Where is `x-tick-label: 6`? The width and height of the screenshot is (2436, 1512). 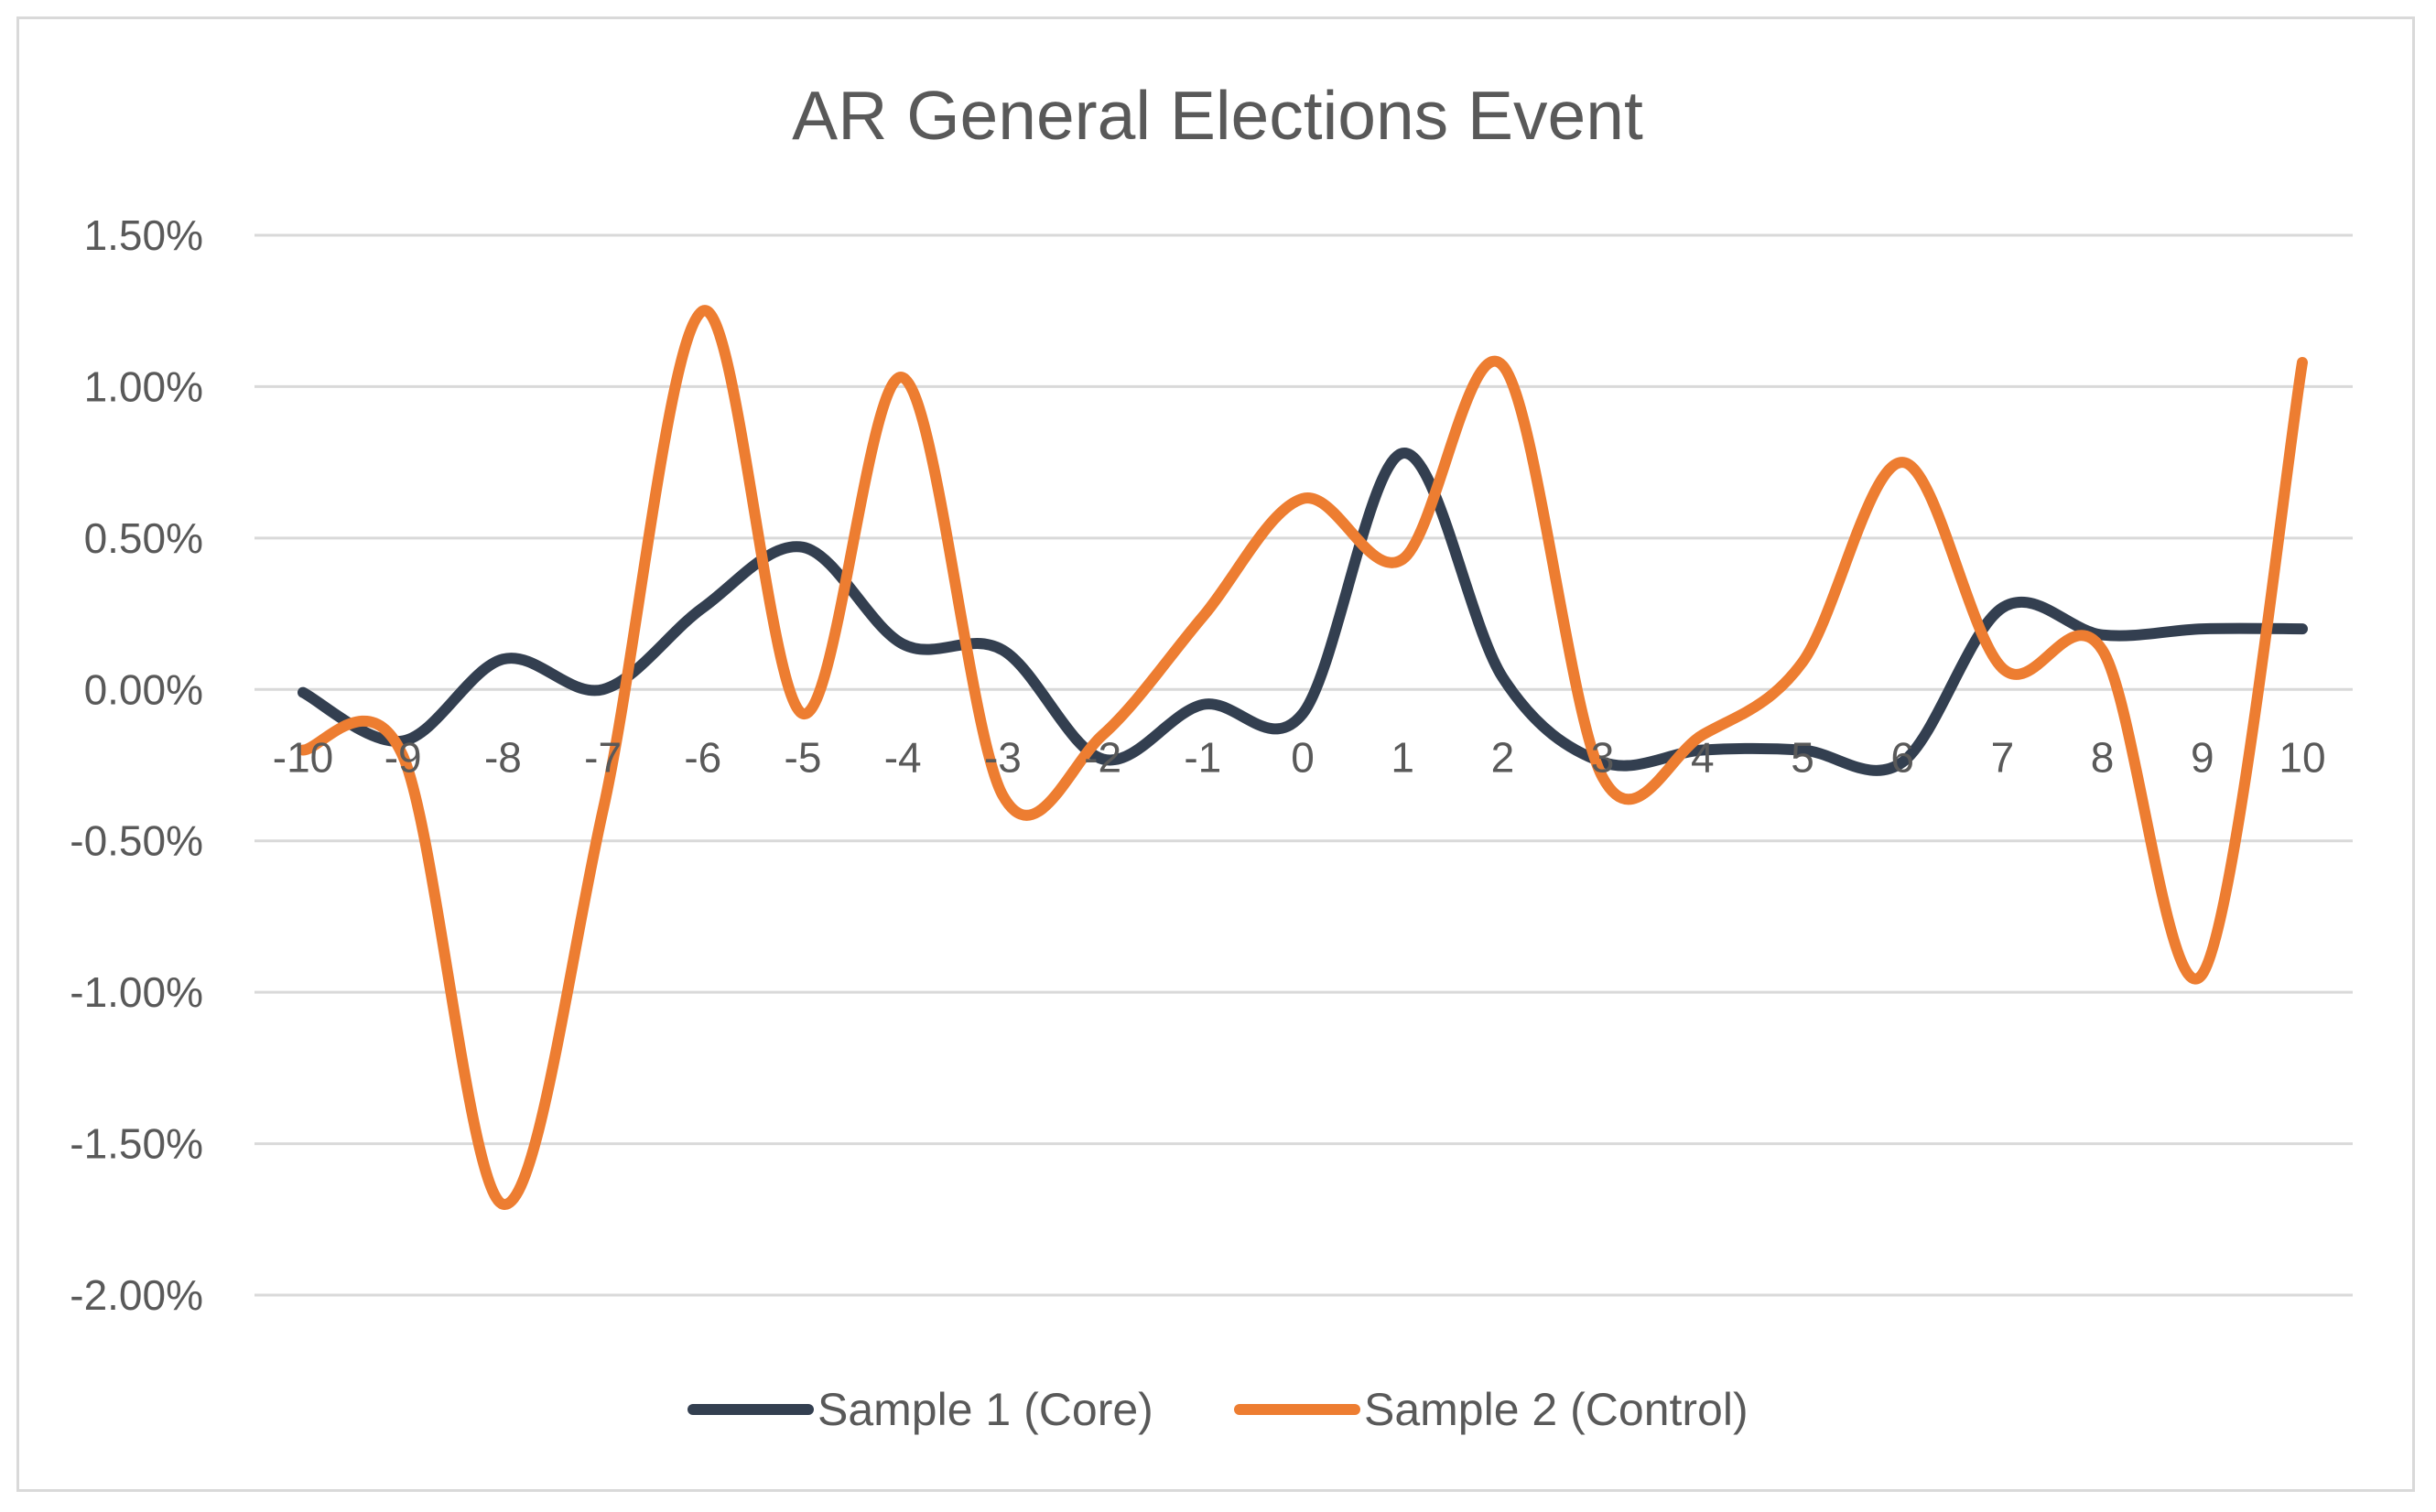
x-tick-label: 6 is located at coordinates (1902, 757).